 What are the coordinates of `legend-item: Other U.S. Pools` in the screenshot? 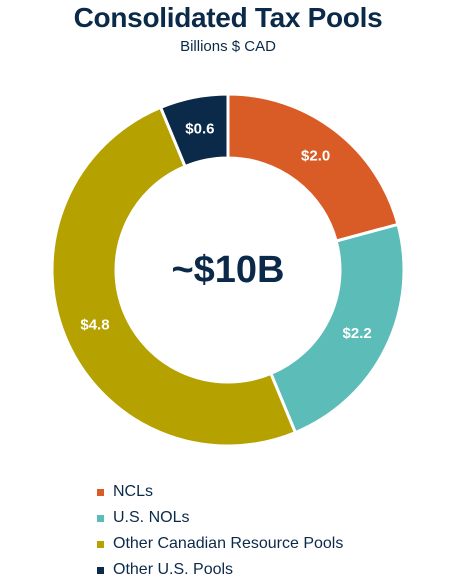 It's located at (220, 570).